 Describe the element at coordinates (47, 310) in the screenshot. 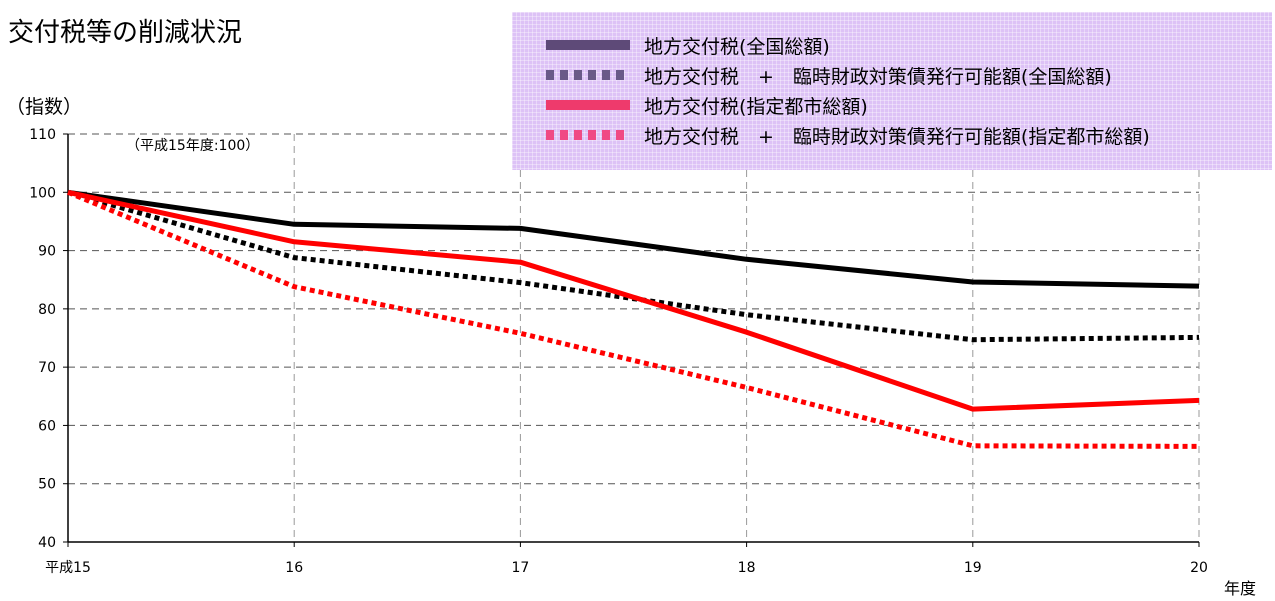

I see `y-tick-label: 80` at that location.